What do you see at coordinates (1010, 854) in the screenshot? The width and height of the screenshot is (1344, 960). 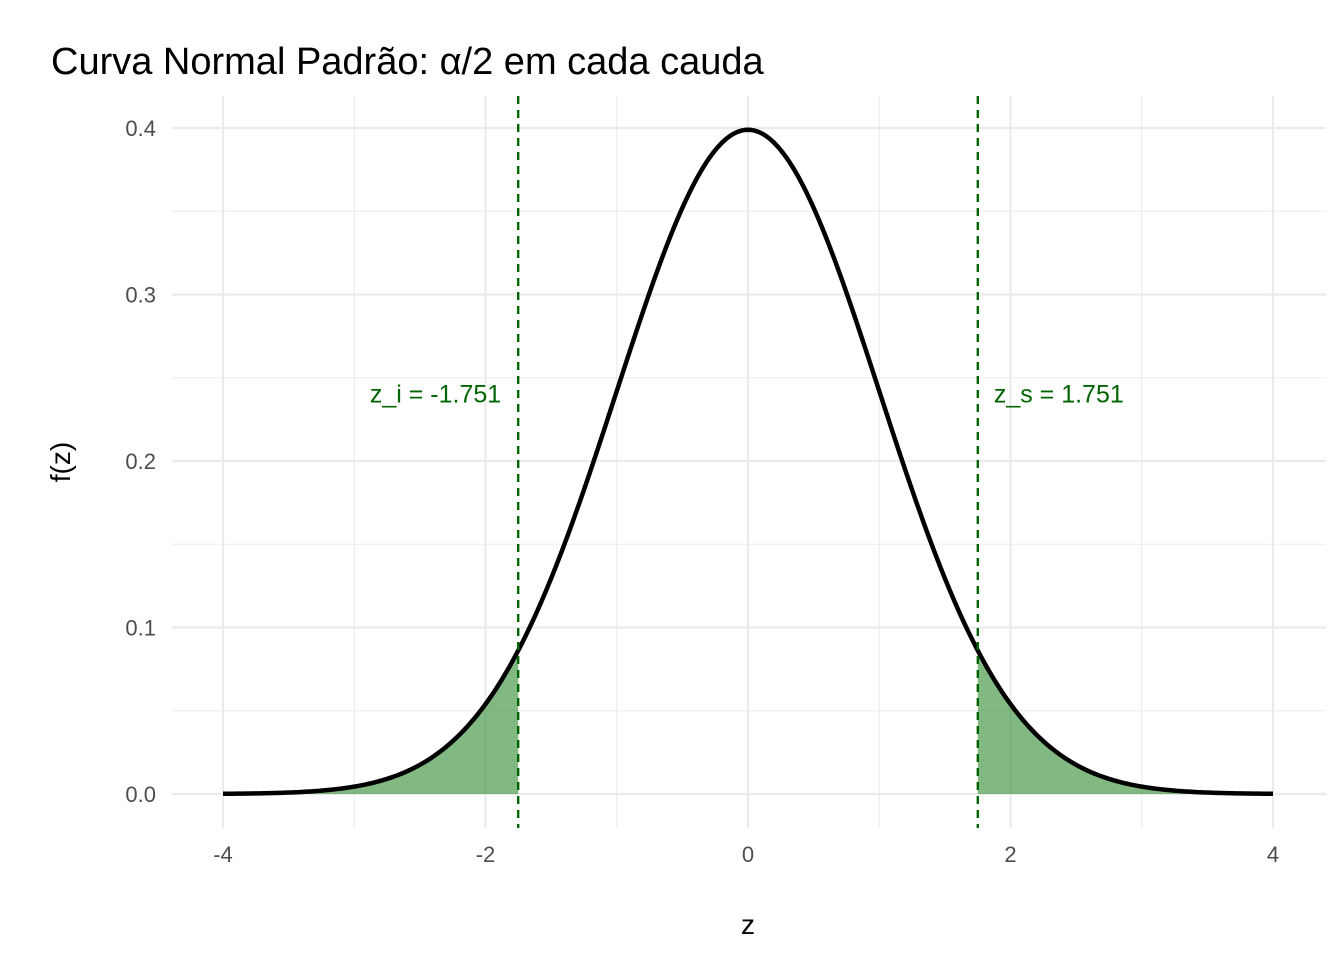 I see `x-tick-label: 2` at bounding box center [1010, 854].